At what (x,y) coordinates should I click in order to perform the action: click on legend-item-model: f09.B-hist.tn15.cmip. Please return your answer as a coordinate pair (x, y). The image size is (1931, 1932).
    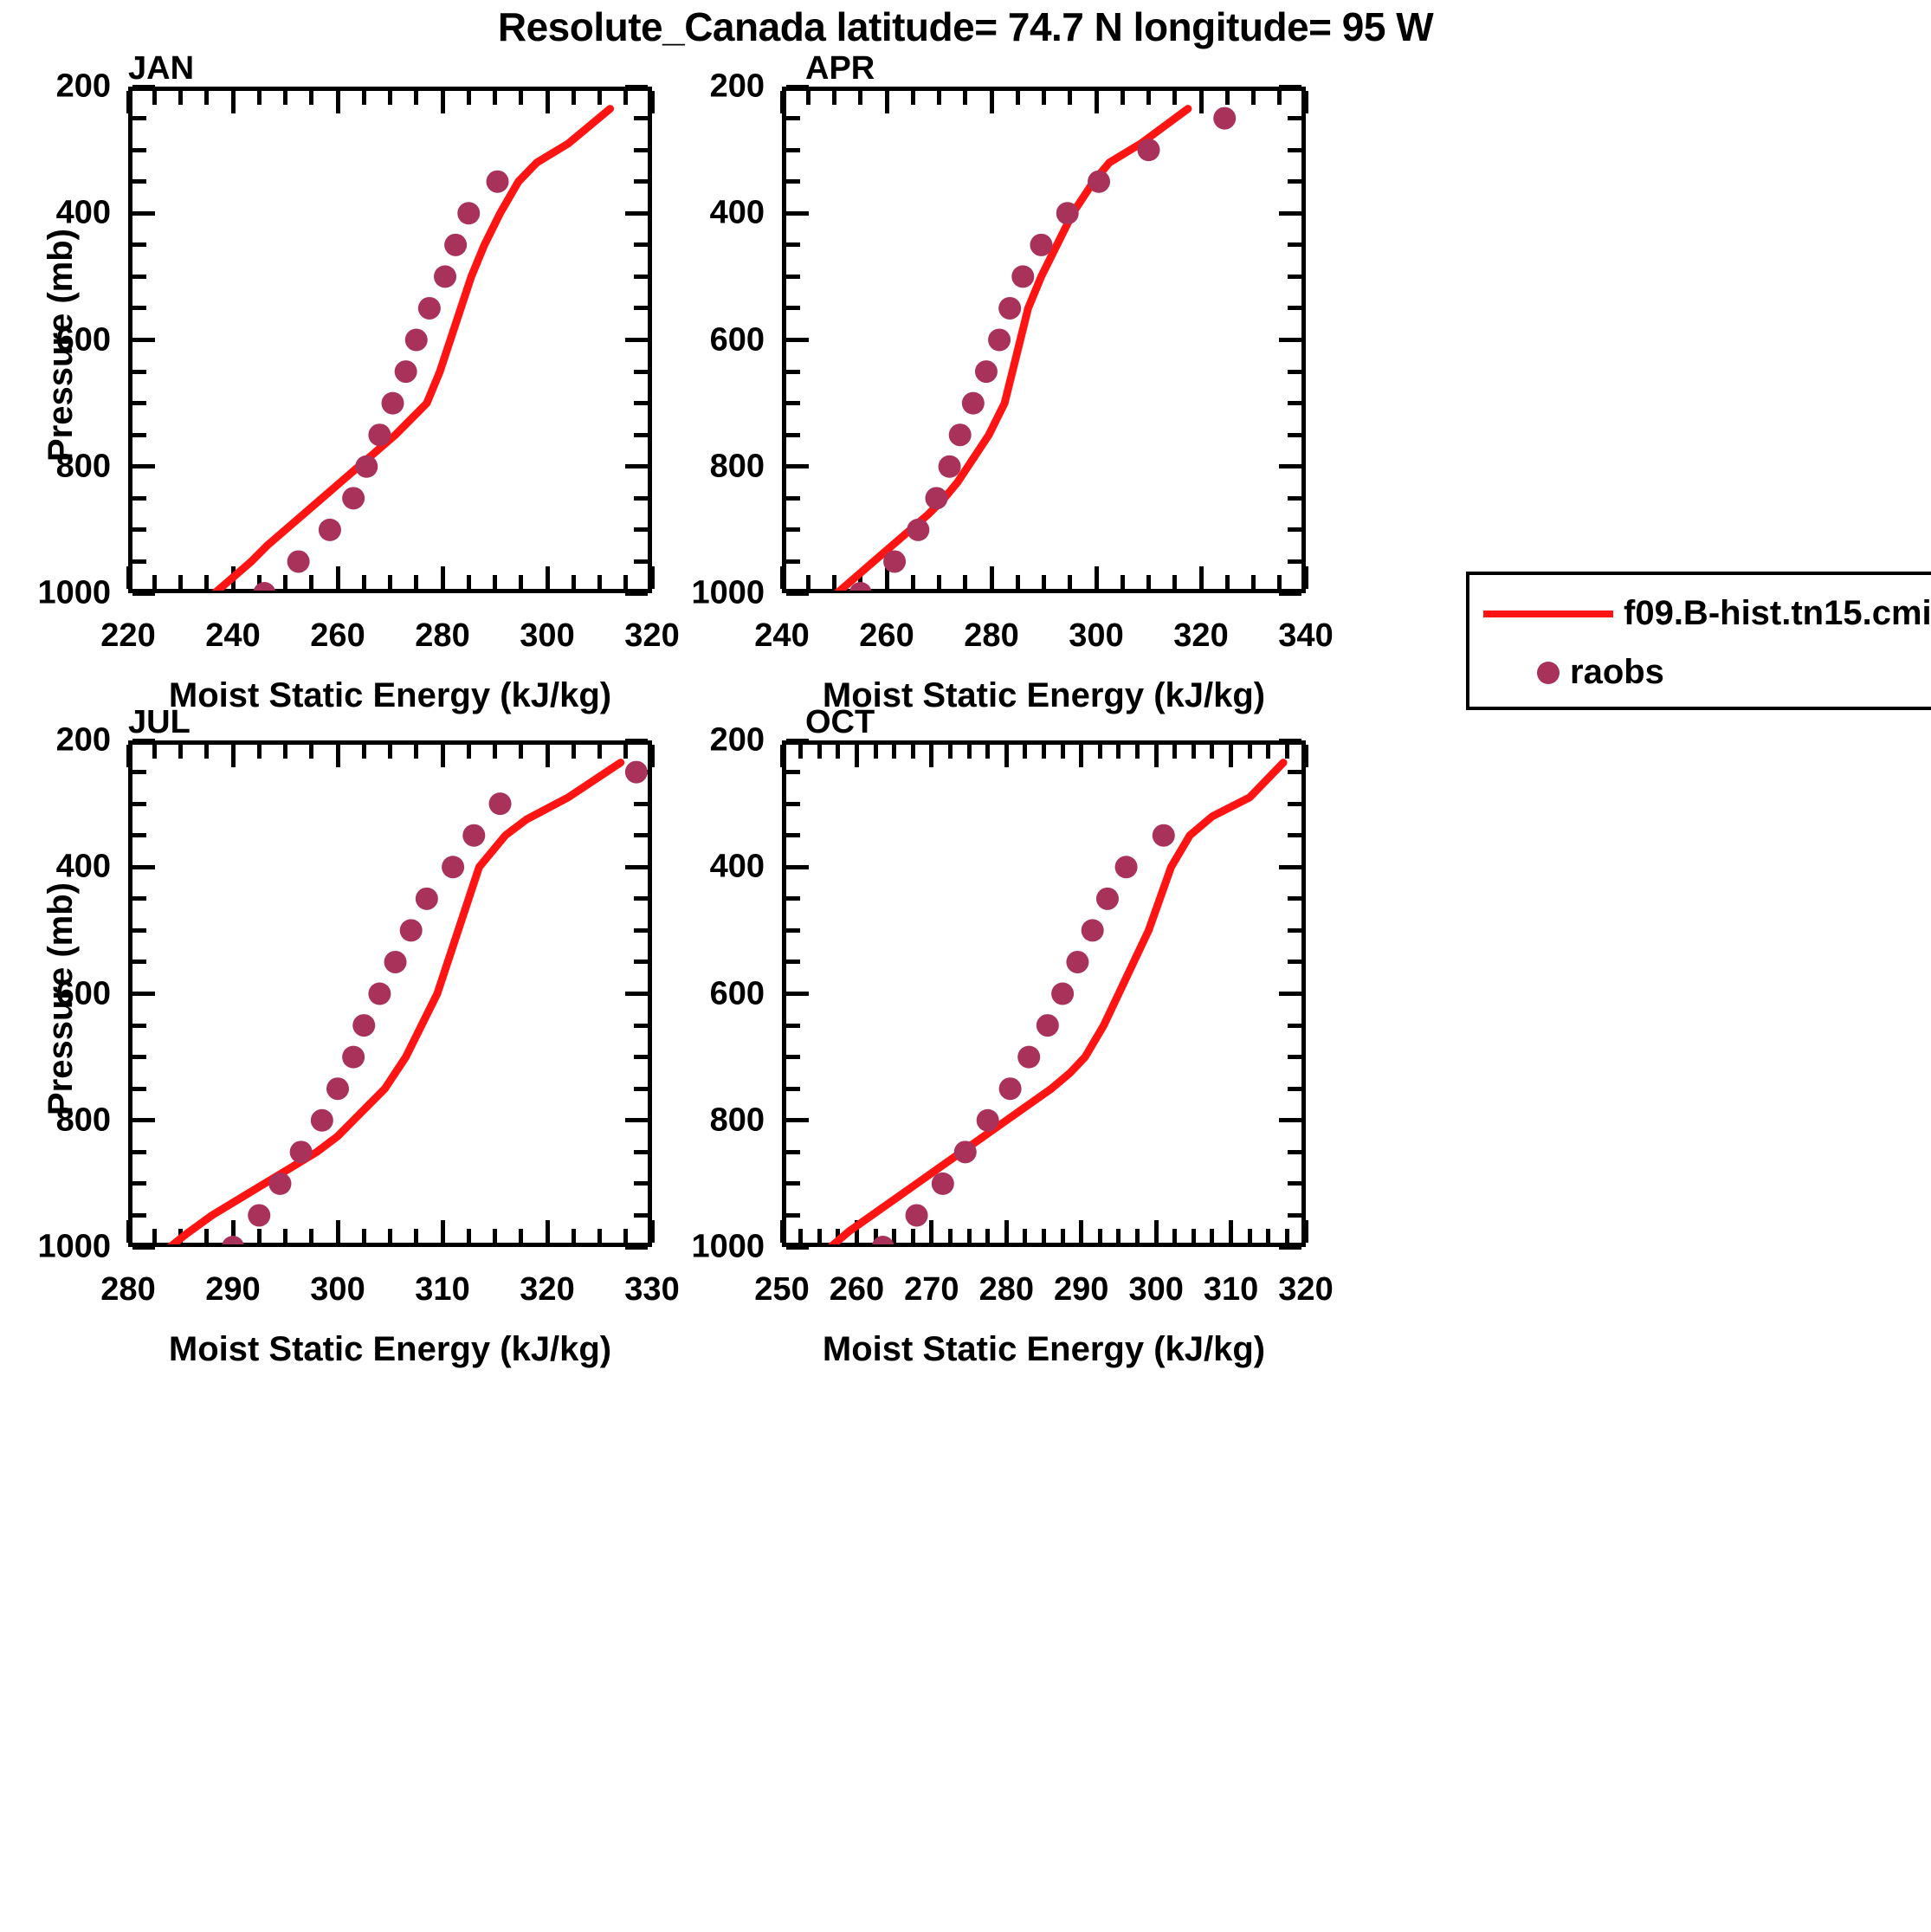
    Looking at the image, I should click on (1707, 613).